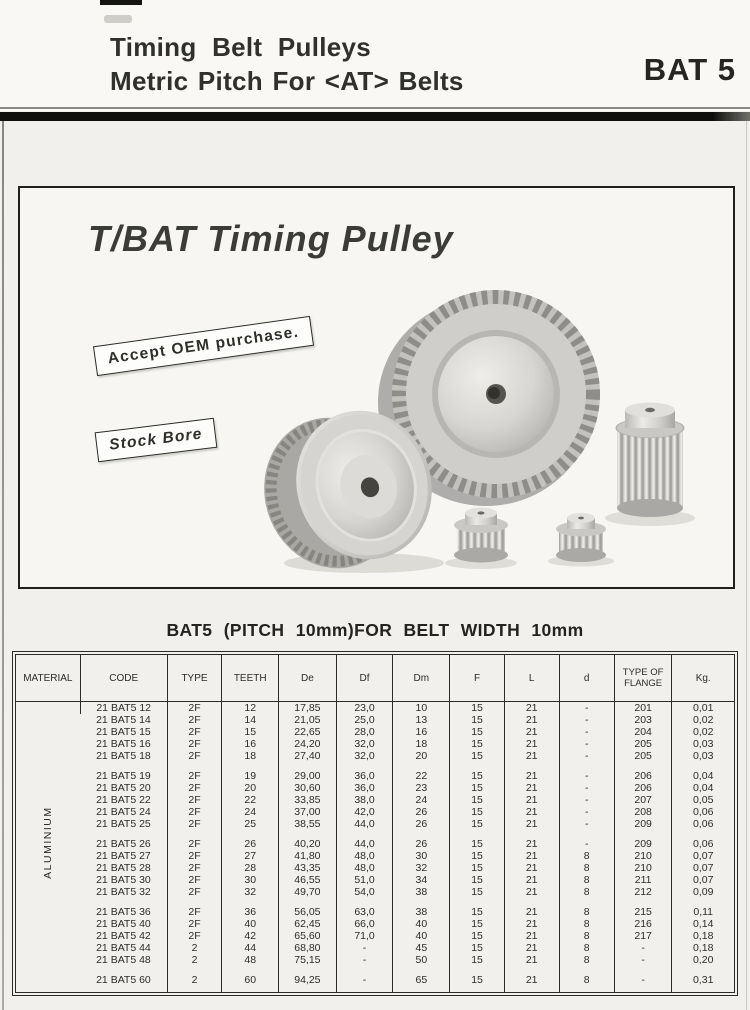 This screenshot has width=750, height=1010. Describe the element at coordinates (250, 824) in the screenshot. I see `cell-teeth: 25` at that location.